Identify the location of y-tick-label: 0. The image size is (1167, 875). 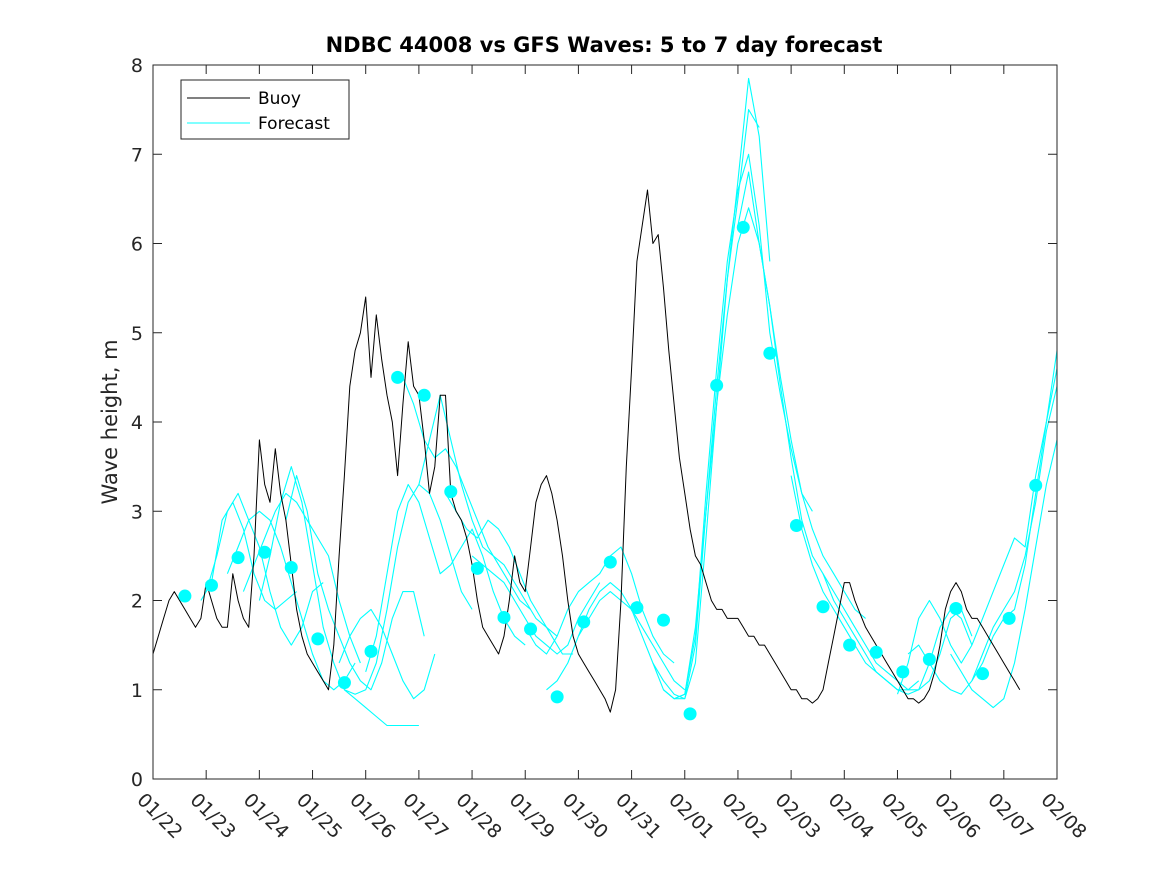
(137, 780).